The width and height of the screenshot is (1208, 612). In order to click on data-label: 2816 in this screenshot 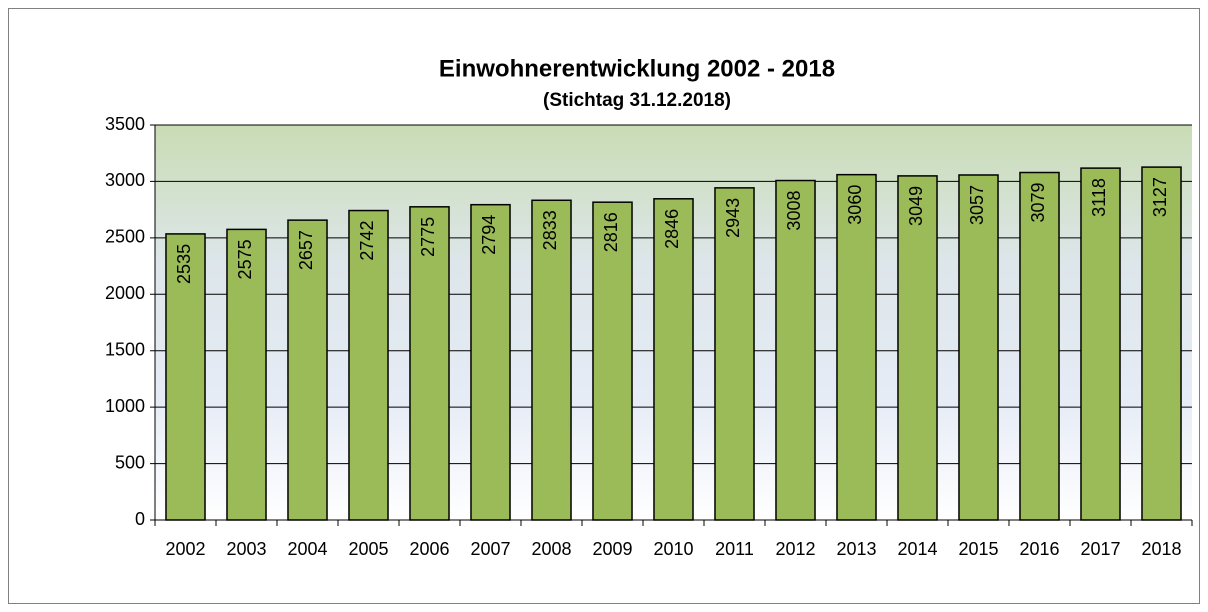, I will do `click(611, 232)`.